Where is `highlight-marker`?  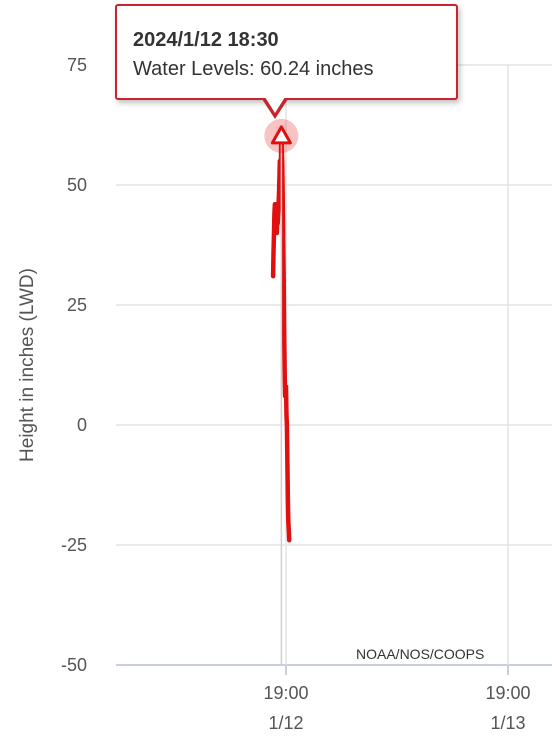 highlight-marker is located at coordinates (281, 391).